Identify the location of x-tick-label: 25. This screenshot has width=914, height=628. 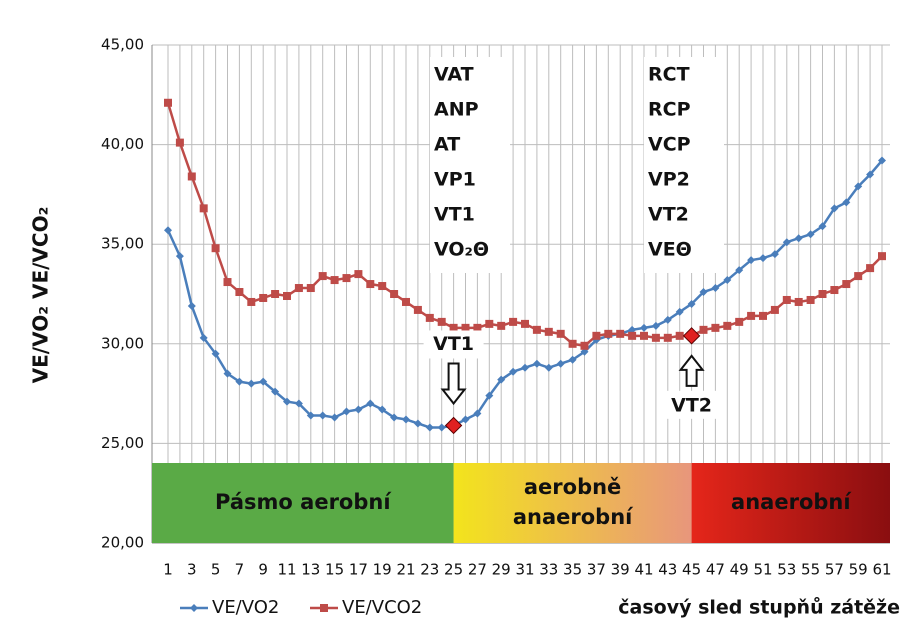
(453, 570).